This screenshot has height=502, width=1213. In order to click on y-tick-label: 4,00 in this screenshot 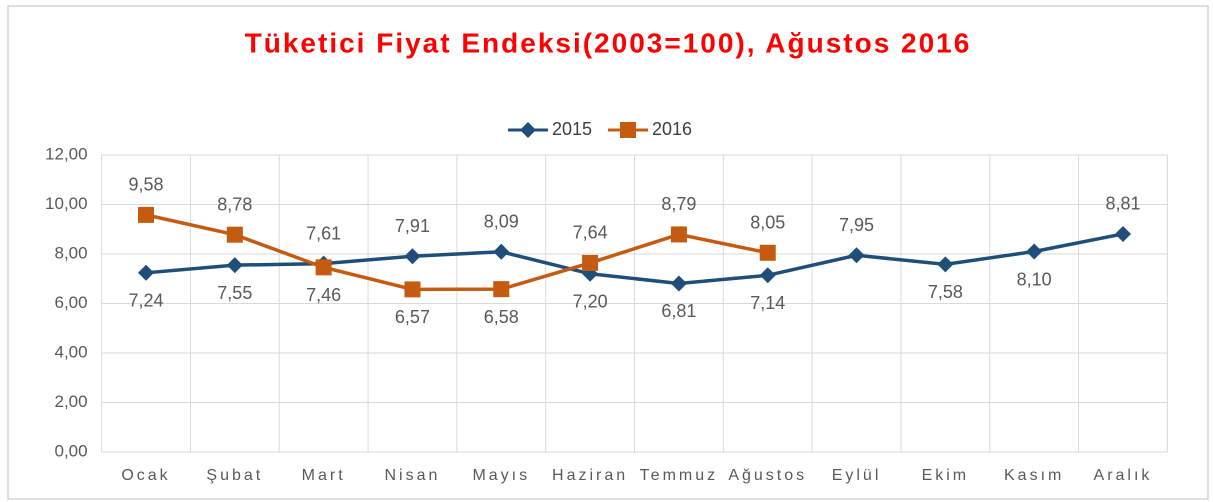, I will do `click(71, 351)`.